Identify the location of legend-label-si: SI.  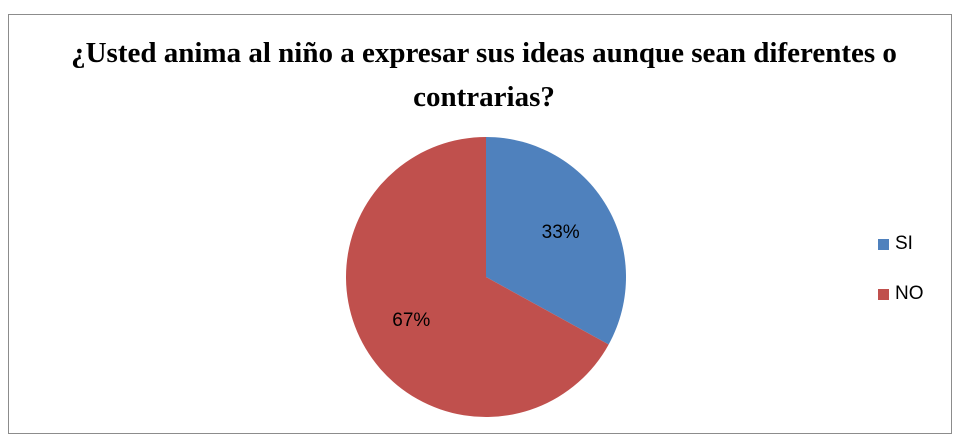
(904, 243).